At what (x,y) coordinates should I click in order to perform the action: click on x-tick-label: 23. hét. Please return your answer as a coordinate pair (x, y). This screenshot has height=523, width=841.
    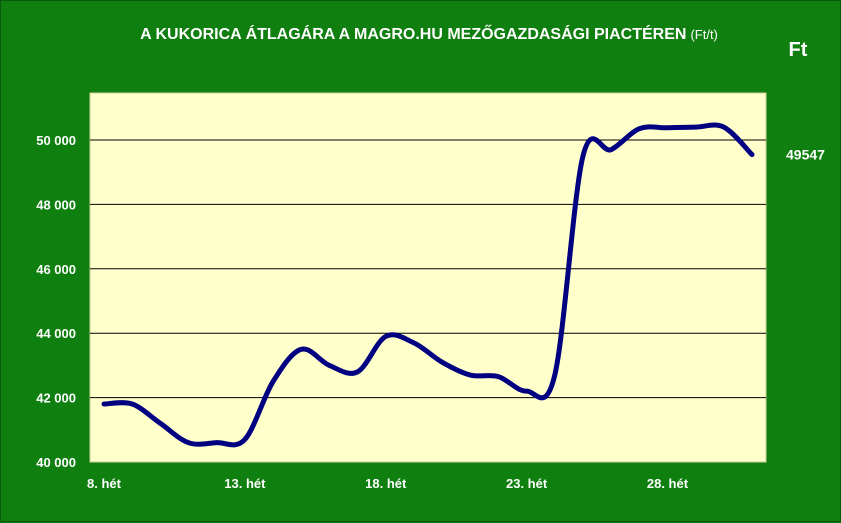
    Looking at the image, I should click on (527, 483).